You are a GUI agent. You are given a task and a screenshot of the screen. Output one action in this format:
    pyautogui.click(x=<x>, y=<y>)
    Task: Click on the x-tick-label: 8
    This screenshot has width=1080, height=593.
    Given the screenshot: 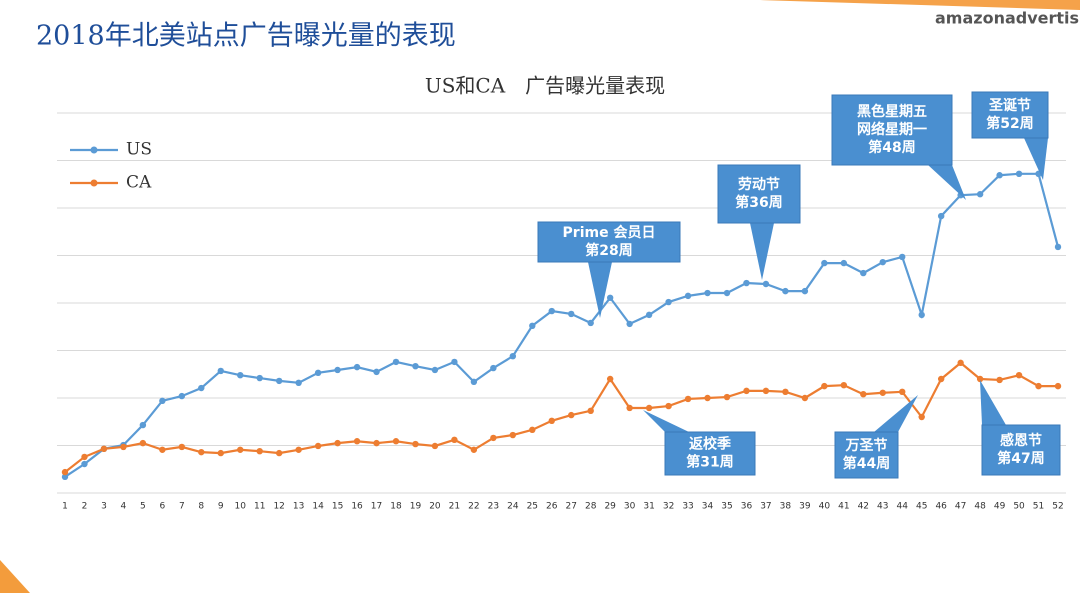 What is the action you would take?
    pyautogui.click(x=201, y=507)
    